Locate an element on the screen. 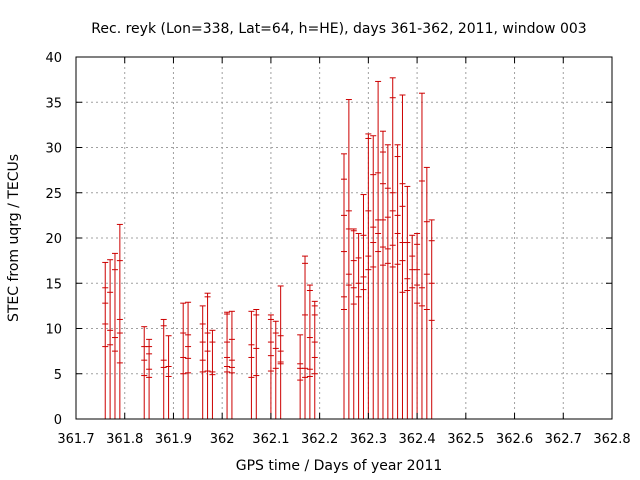 Image resolution: width=640 pixels, height=480 pixels. x-tick-label: 362.2 is located at coordinates (319, 439).